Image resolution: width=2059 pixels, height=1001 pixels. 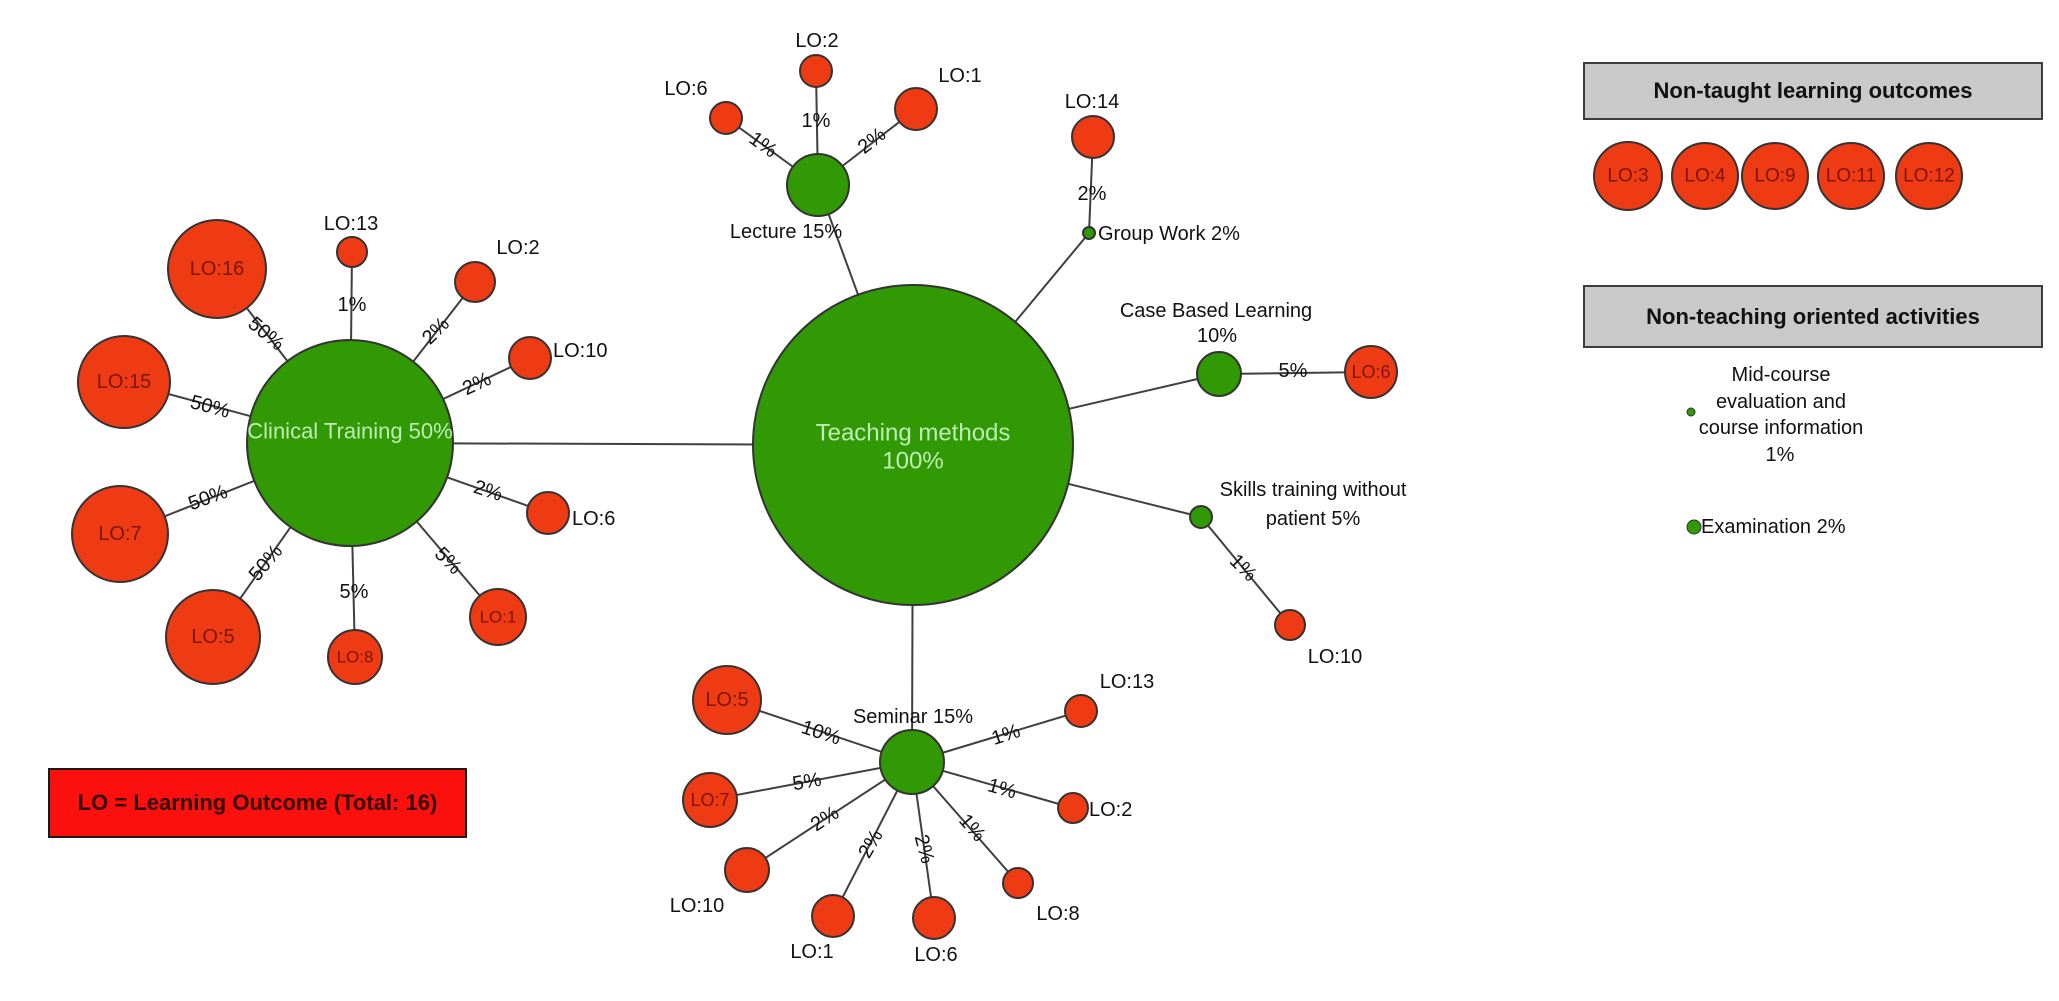 I want to click on edge-clinical-c-lo10-label: 2%, so click(x=477, y=384).